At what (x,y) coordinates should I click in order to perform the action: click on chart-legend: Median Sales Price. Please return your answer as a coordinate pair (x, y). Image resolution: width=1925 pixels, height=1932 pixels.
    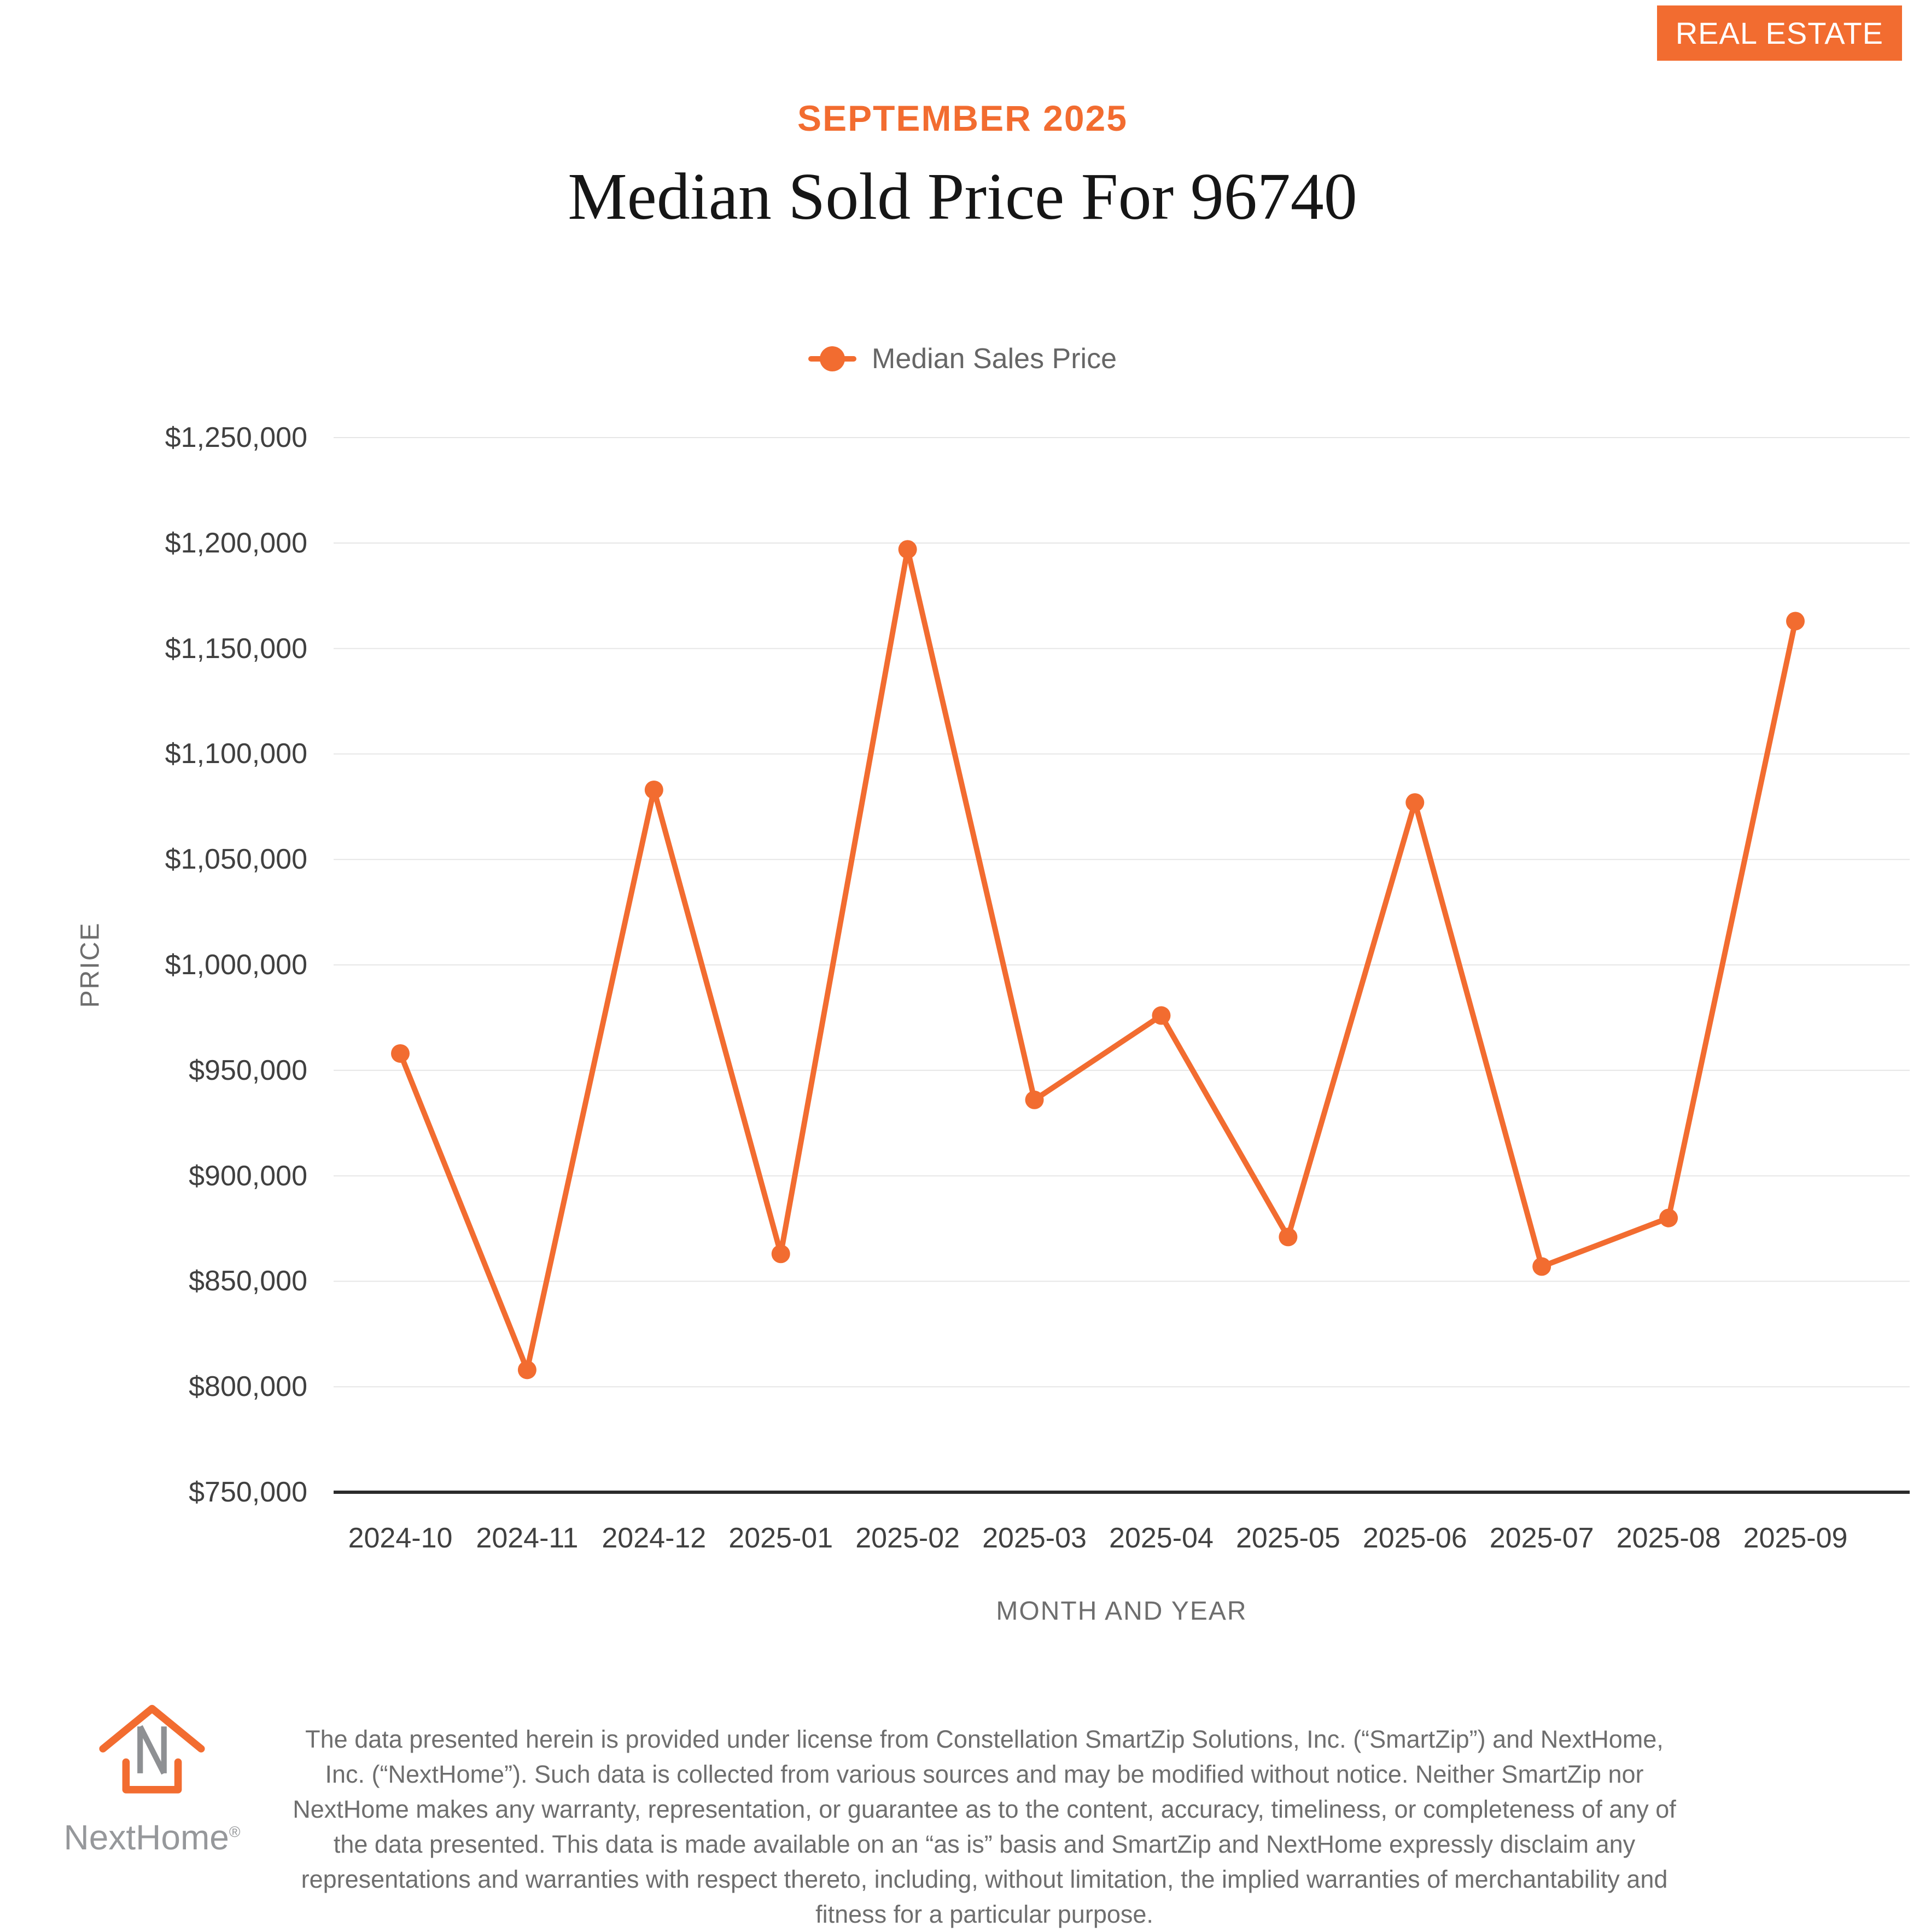
    Looking at the image, I should click on (962, 358).